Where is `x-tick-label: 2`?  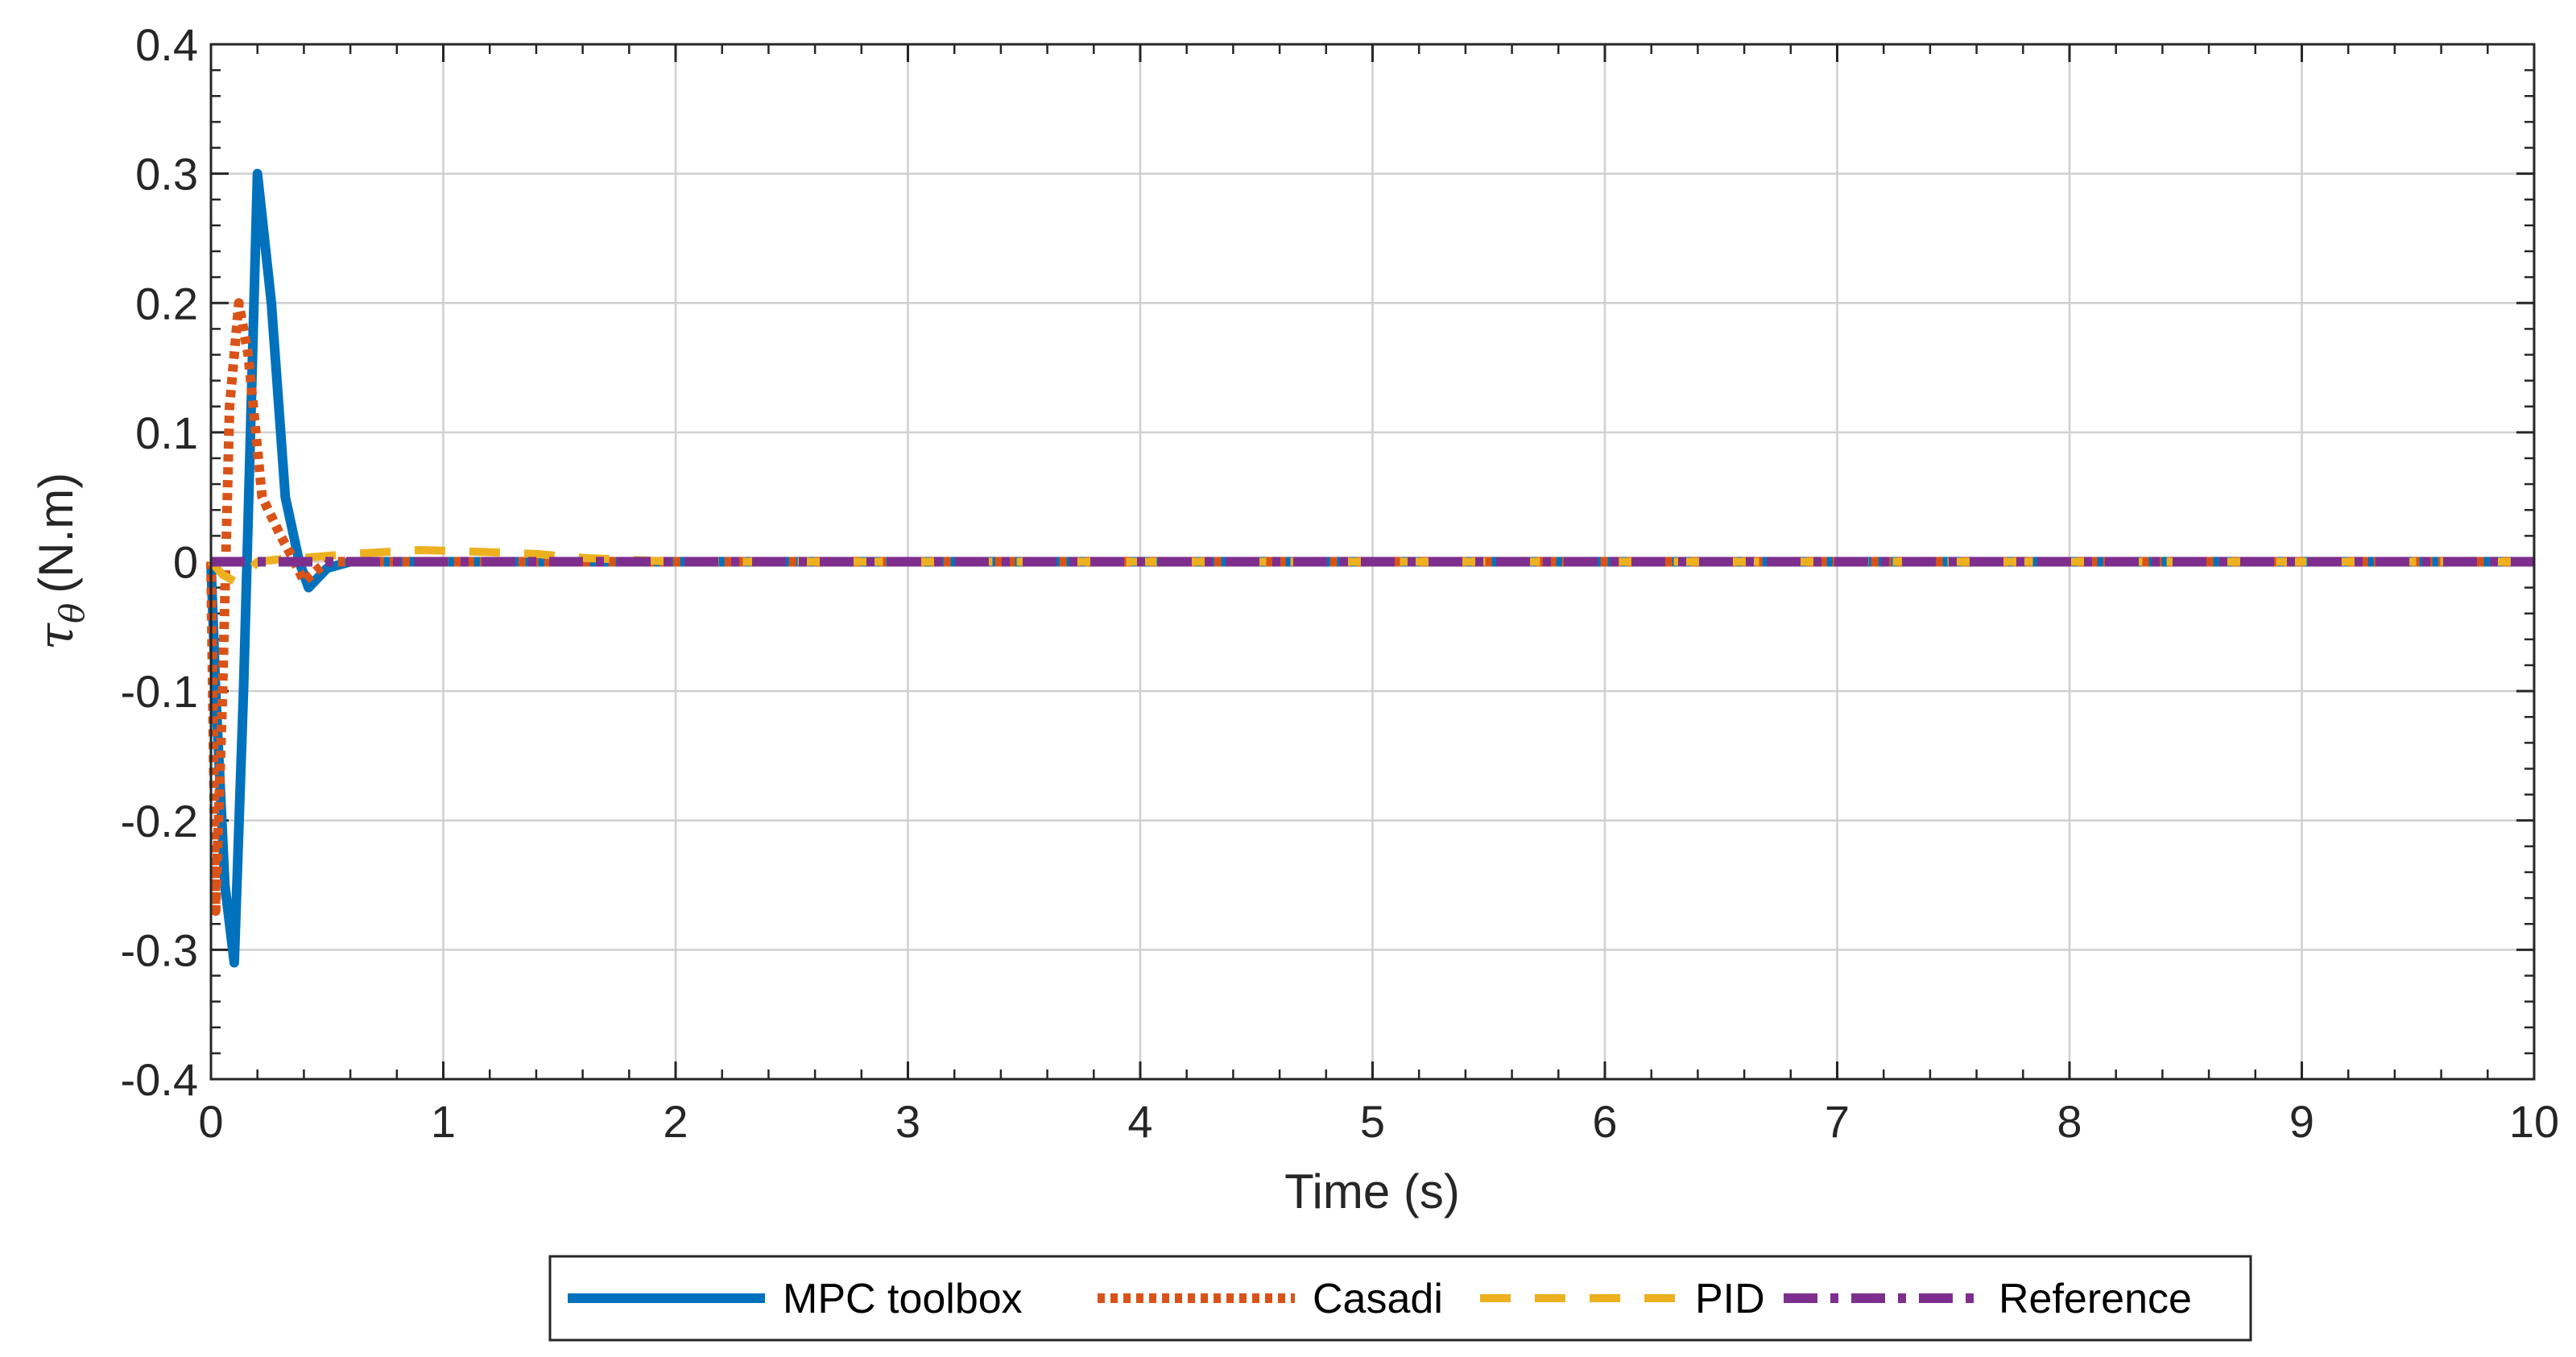 x-tick-label: 2 is located at coordinates (675, 1121).